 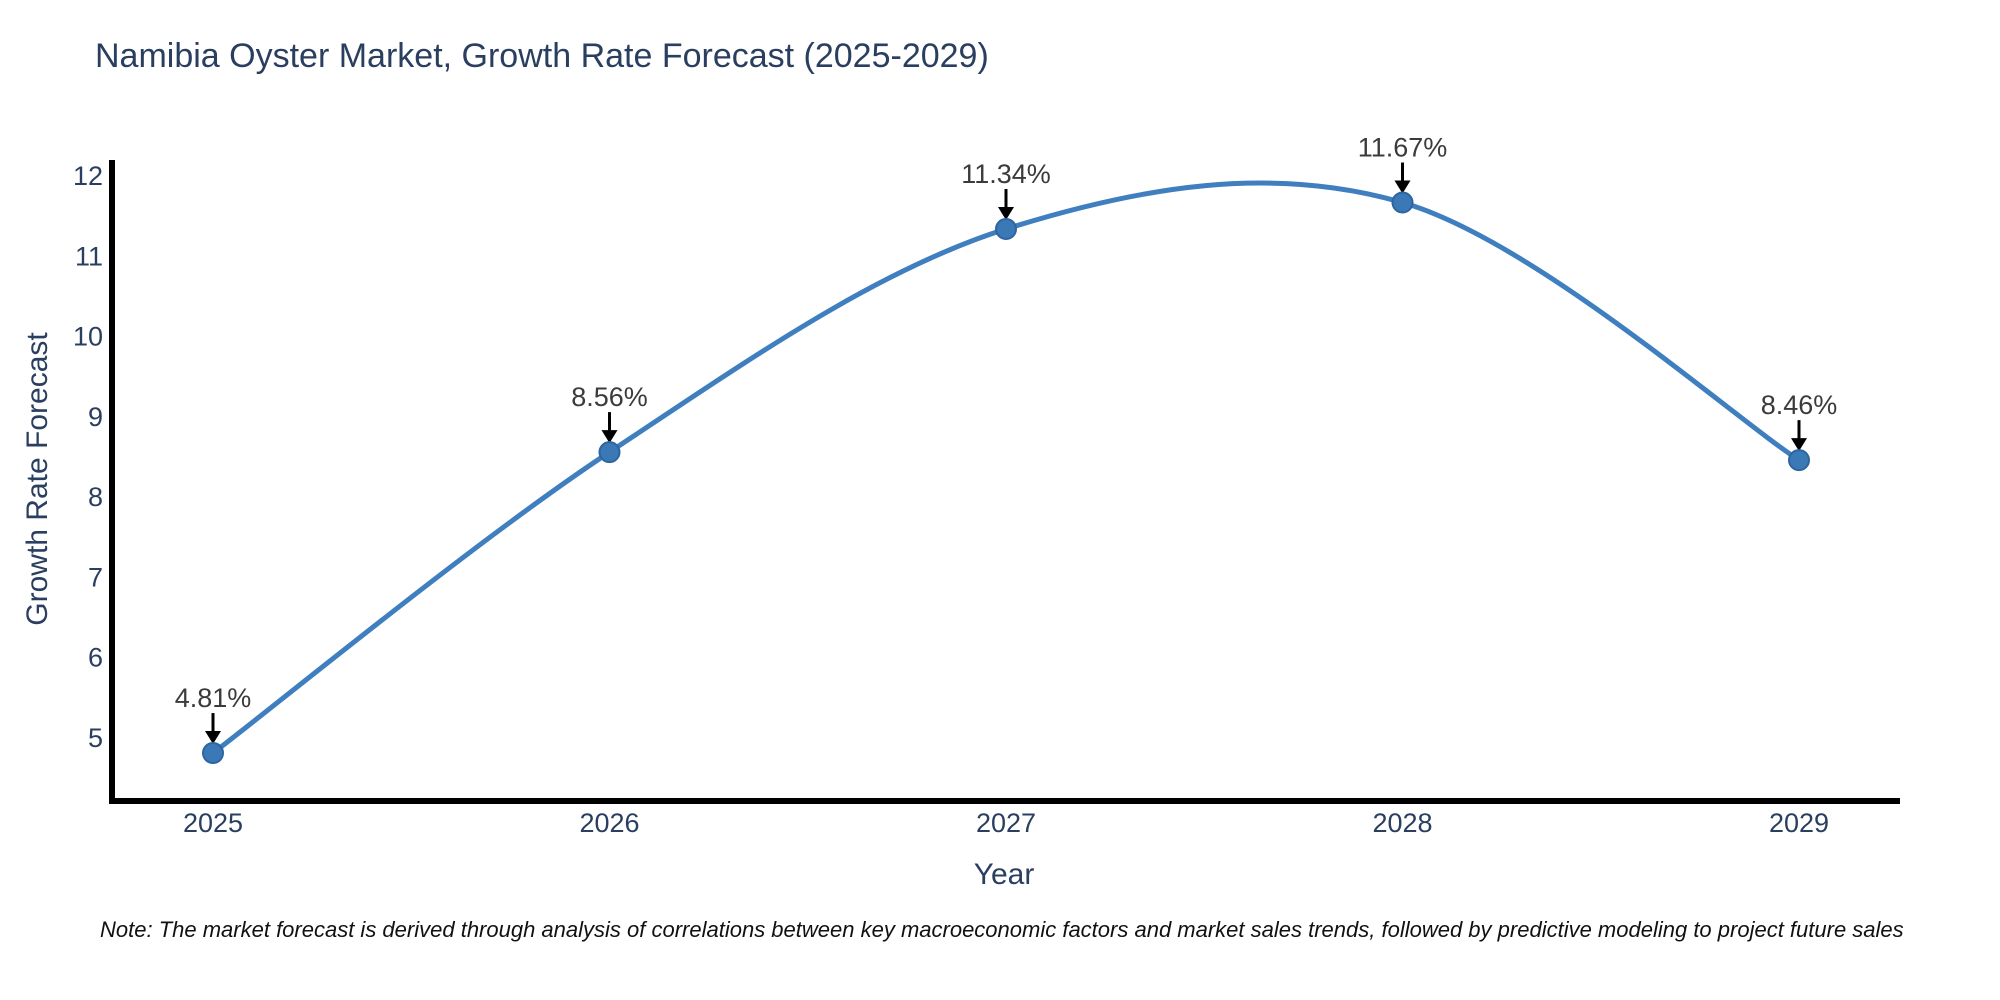 What do you see at coordinates (89, 256) in the screenshot?
I see `y-tick-label: 11` at bounding box center [89, 256].